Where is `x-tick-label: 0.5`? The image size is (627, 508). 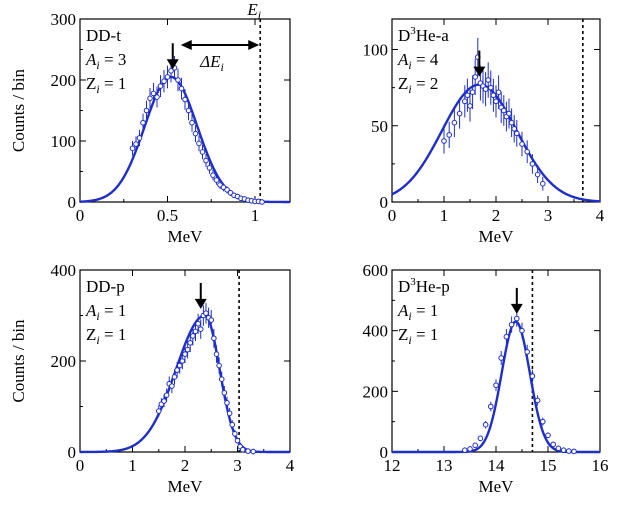
x-tick-label: 0.5 is located at coordinates (167, 215).